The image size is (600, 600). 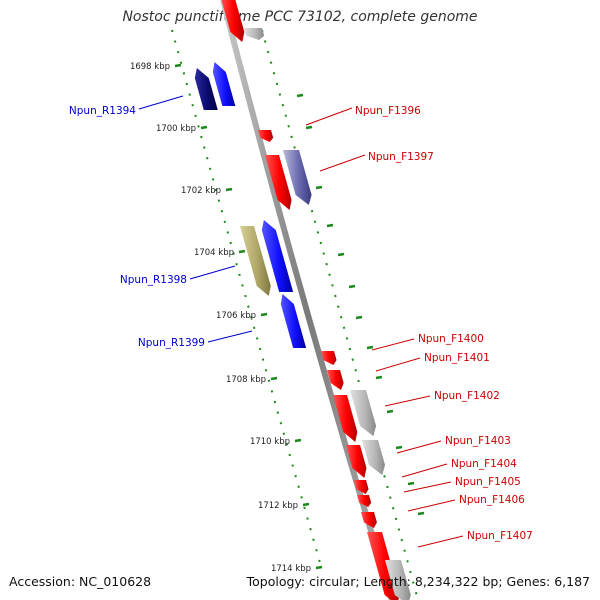 What do you see at coordinates (492, 500) in the screenshot?
I see `forward-gene-label: Npun_F1406` at bounding box center [492, 500].